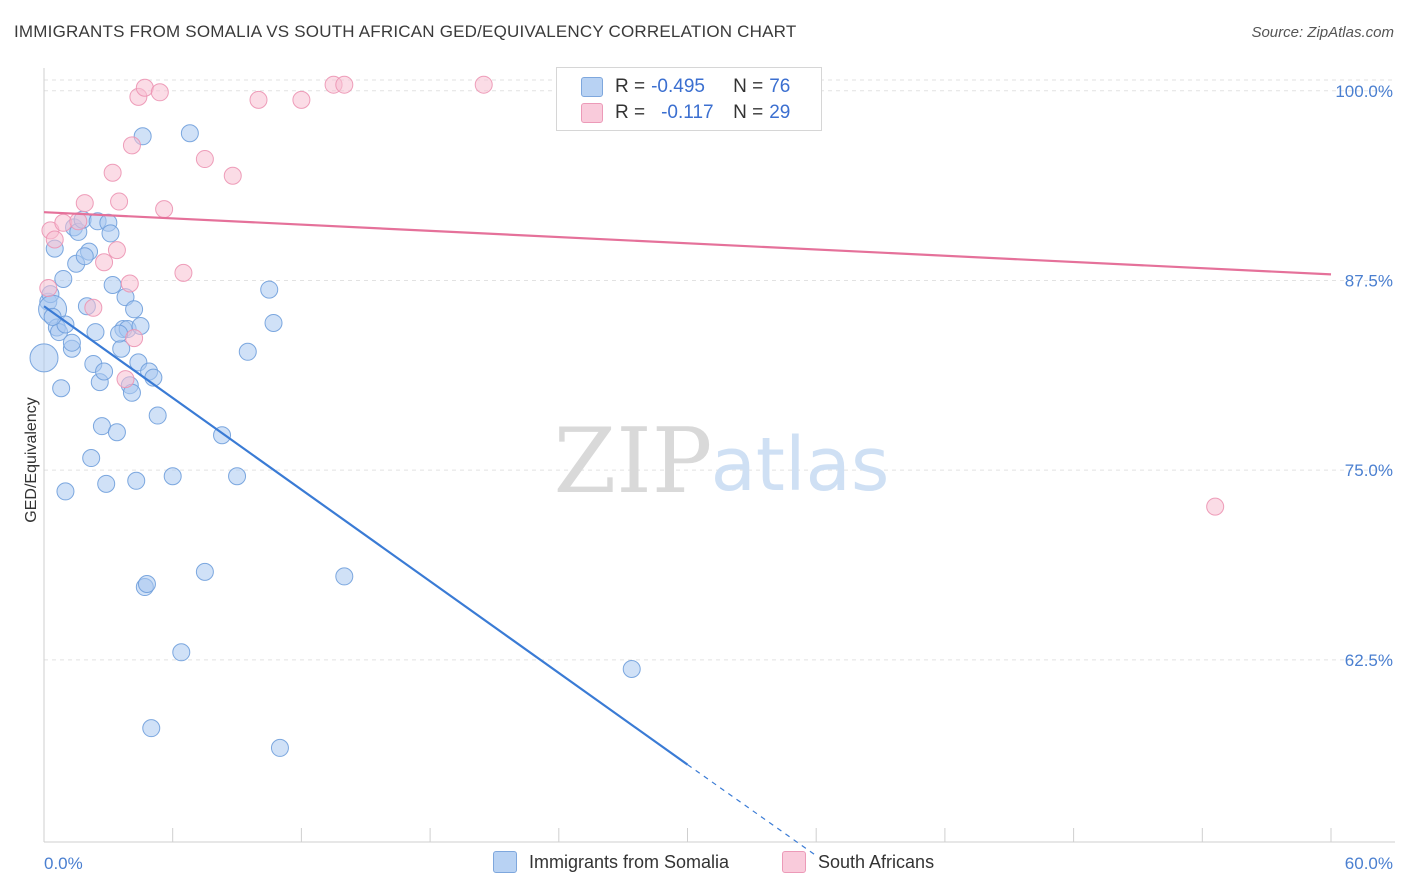 The height and width of the screenshot is (892, 1406). What do you see at coordinates (752, 810) in the screenshot?
I see `somalia-trend-extension` at bounding box center [752, 810].